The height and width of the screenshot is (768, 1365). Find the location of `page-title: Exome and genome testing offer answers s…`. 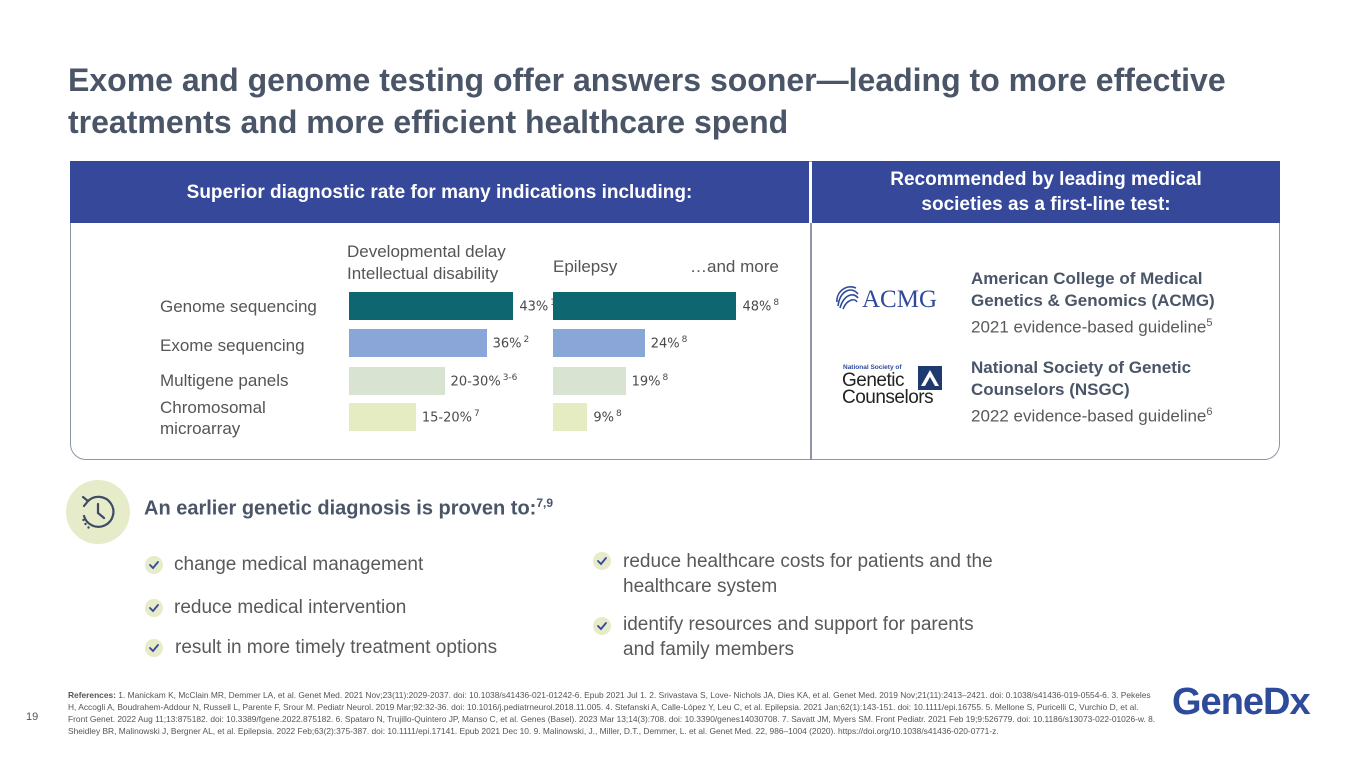

page-title: Exome and genome testing offer answers s… is located at coordinates (647, 101).